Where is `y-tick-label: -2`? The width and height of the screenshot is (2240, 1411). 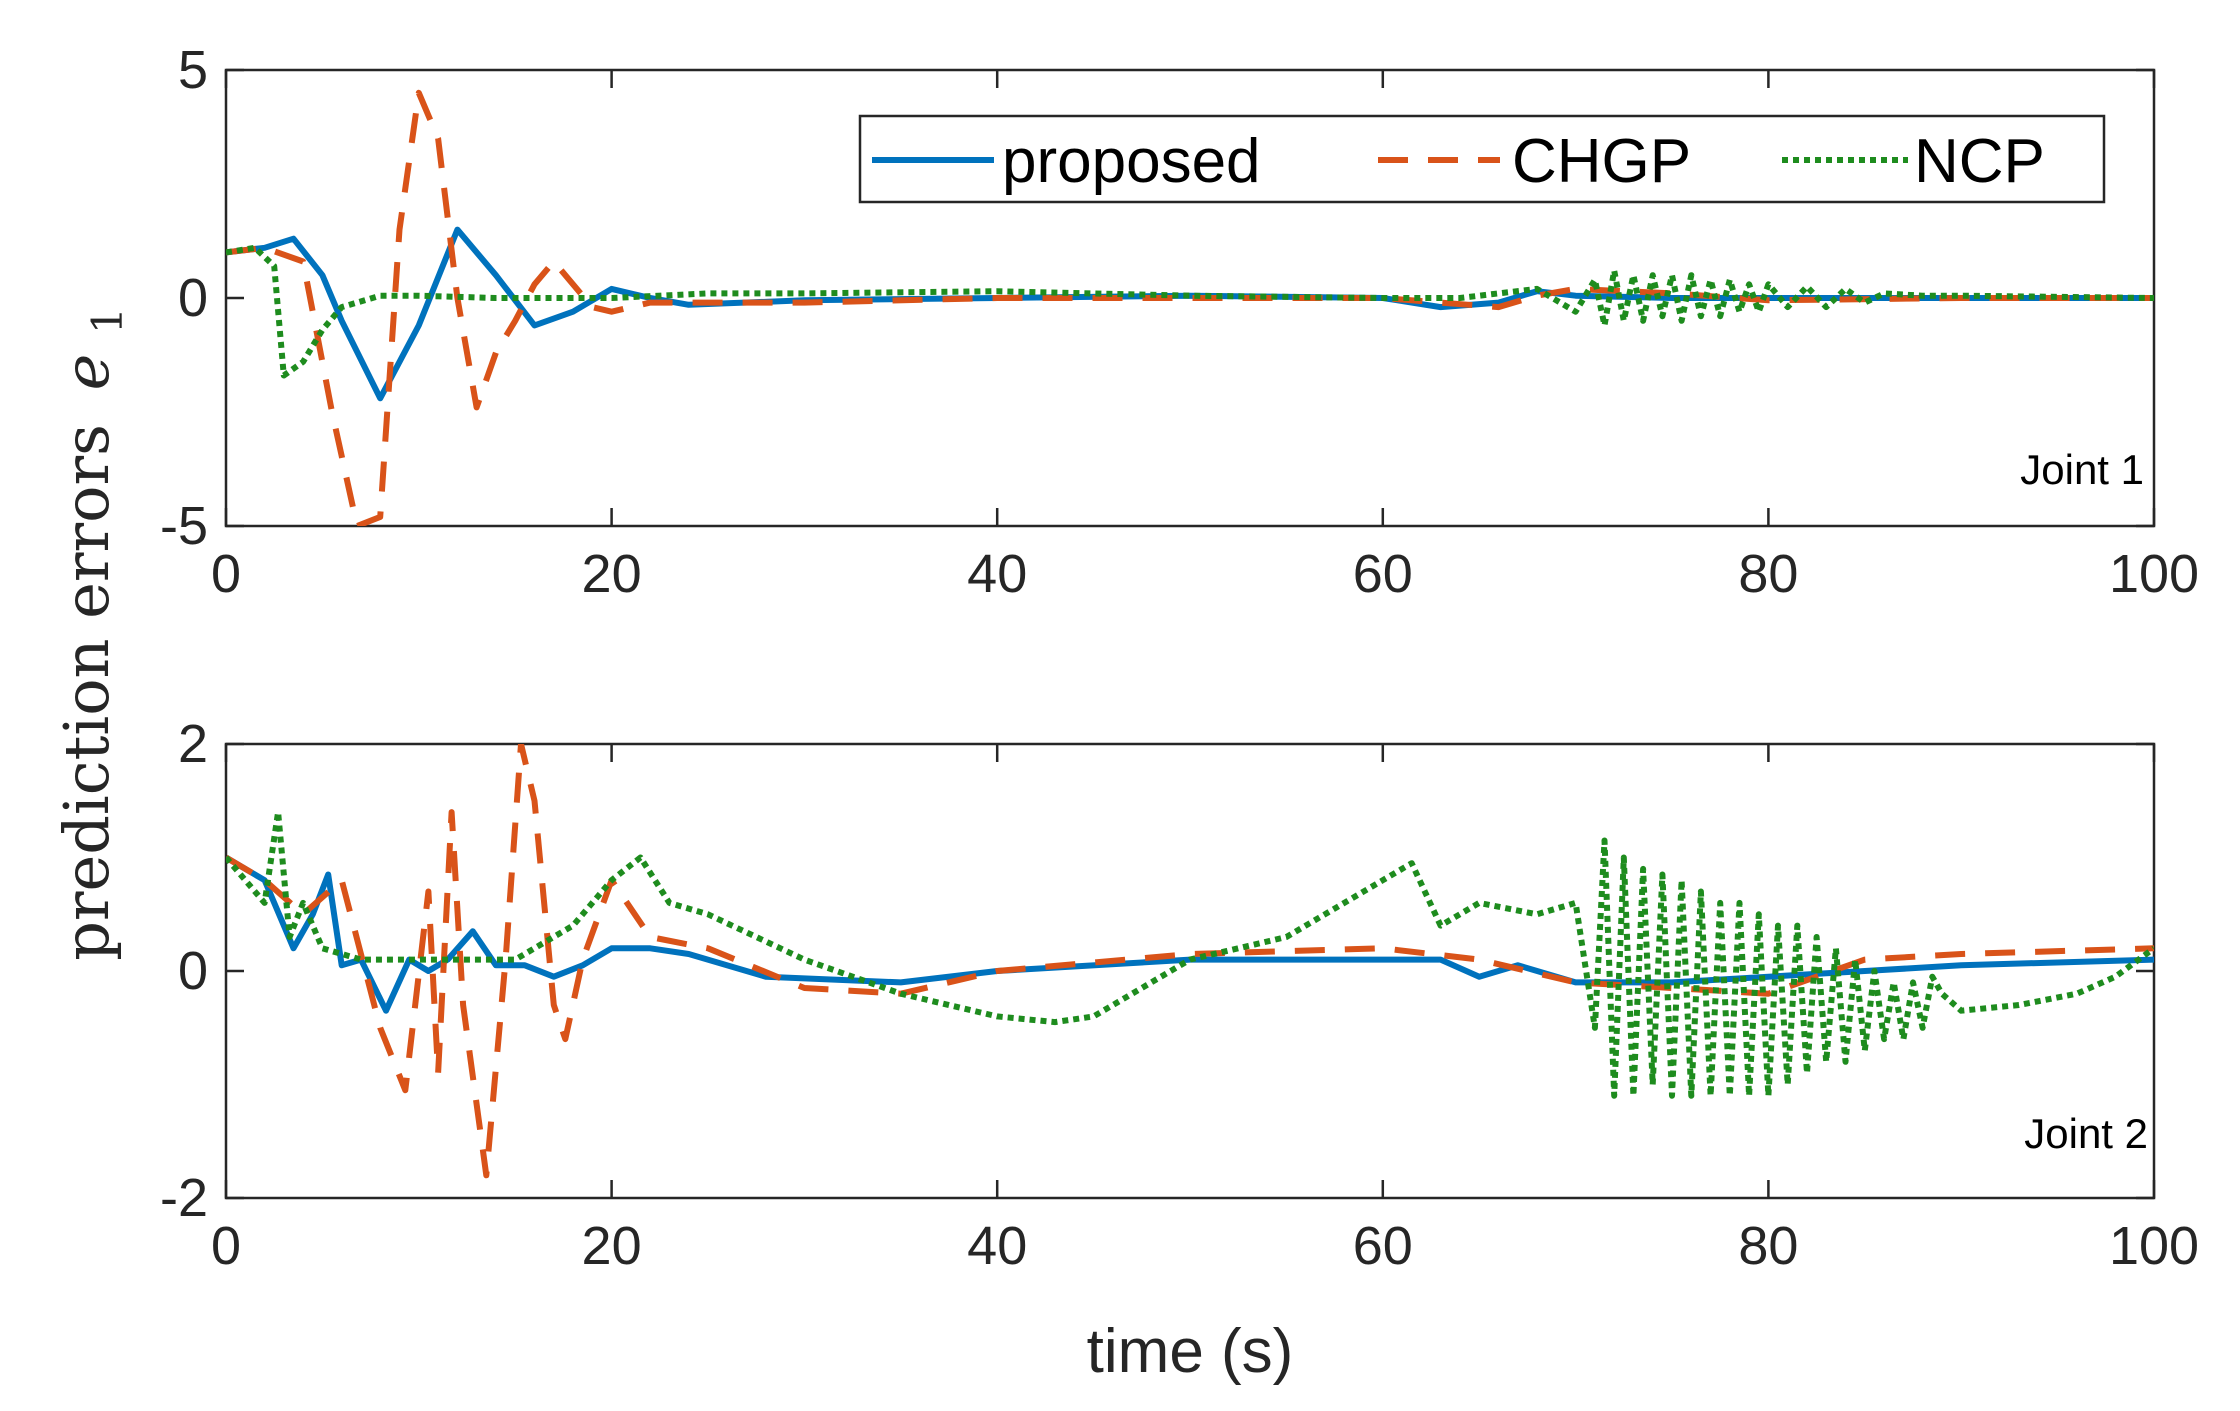 y-tick-label: -2 is located at coordinates (184, 1198).